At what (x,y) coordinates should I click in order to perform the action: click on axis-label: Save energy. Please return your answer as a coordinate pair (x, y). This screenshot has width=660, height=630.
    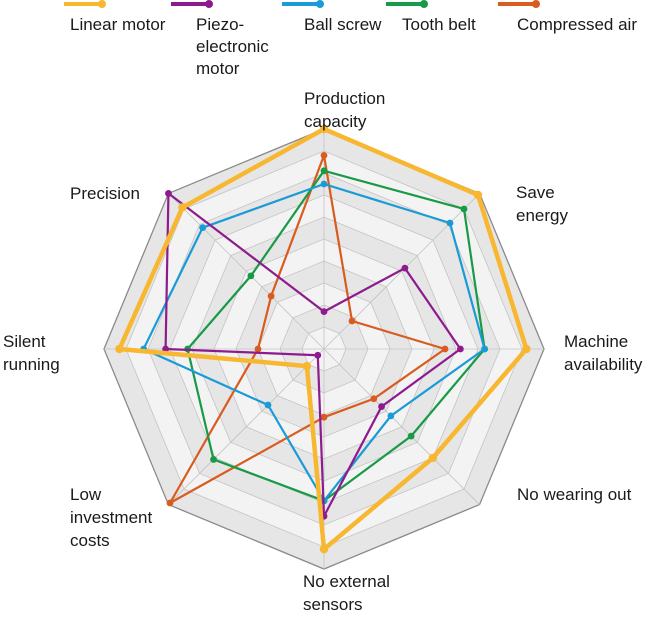
    Looking at the image, I should click on (542, 204).